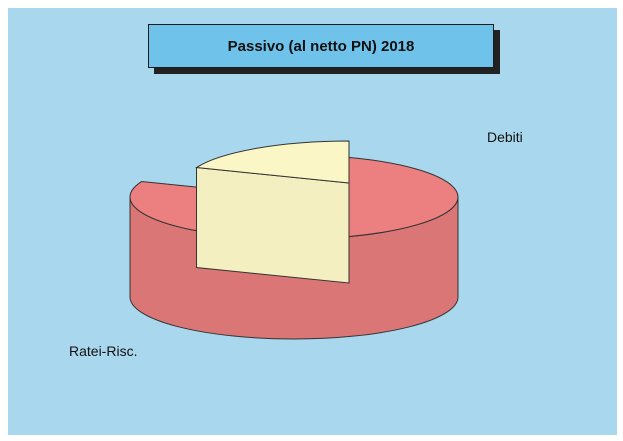  I want to click on chart-title: Passivo (al netto PN) 2018, so click(321, 46).